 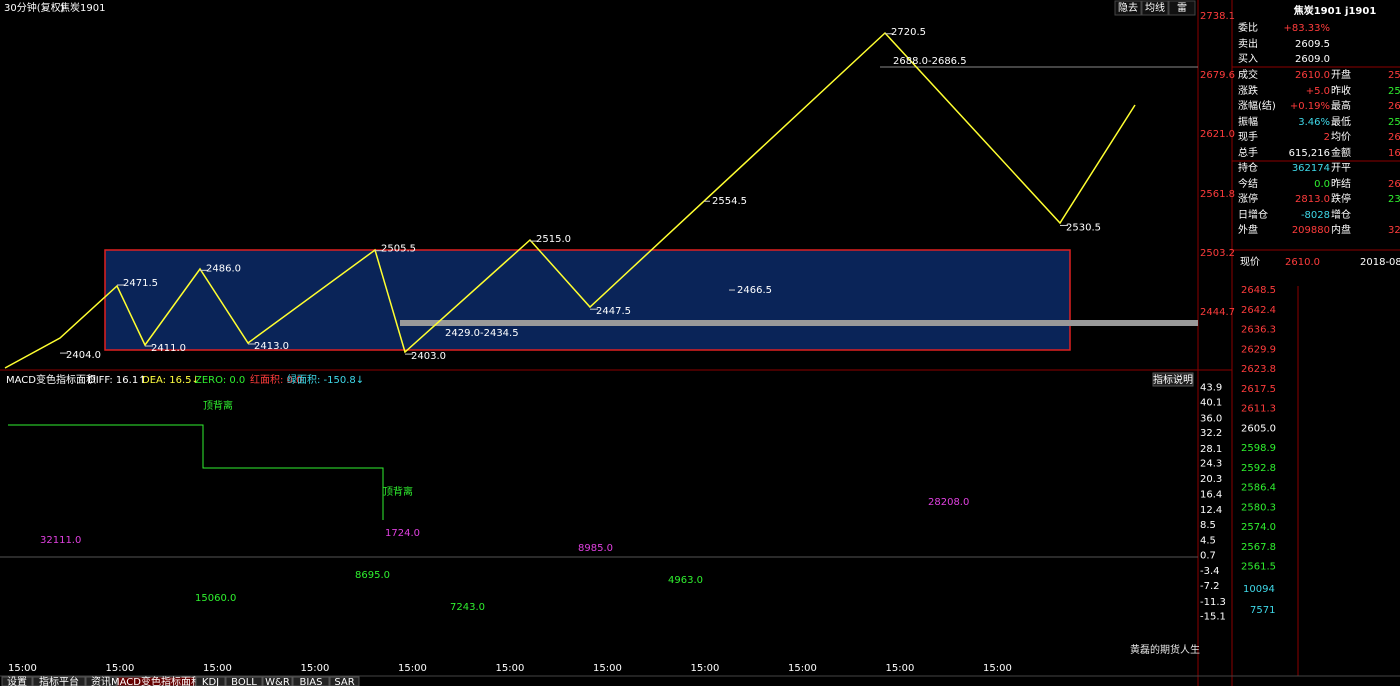 I want to click on quote-value: 23, so click(x=1394, y=199).